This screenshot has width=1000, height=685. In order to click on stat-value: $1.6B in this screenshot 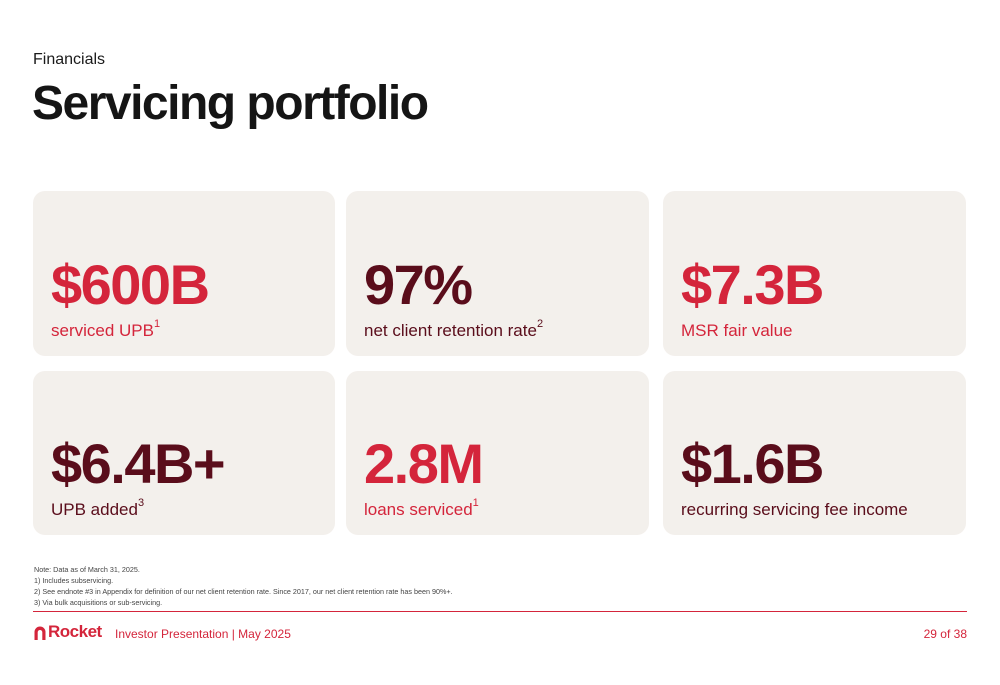, I will do `click(752, 463)`.